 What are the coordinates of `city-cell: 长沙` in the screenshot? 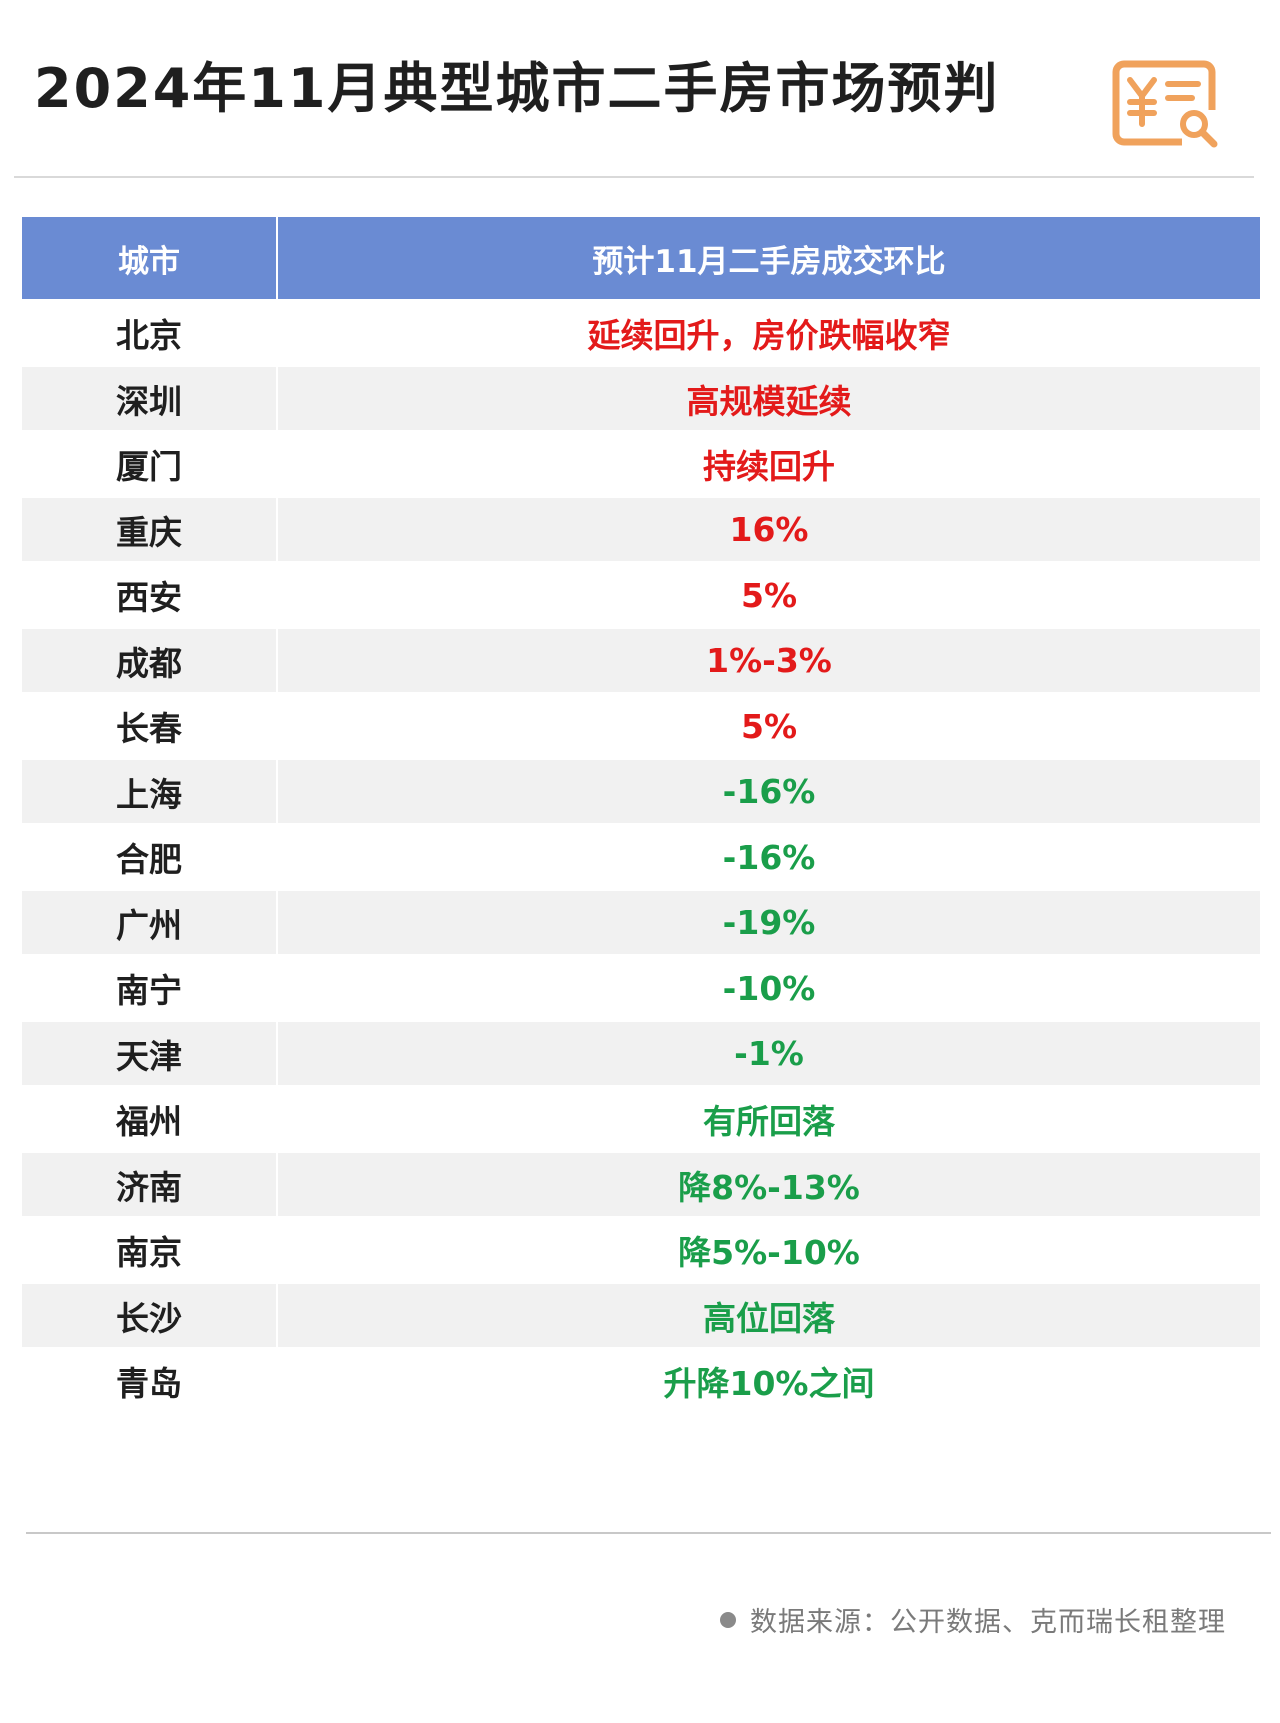 It's located at (150, 1315).